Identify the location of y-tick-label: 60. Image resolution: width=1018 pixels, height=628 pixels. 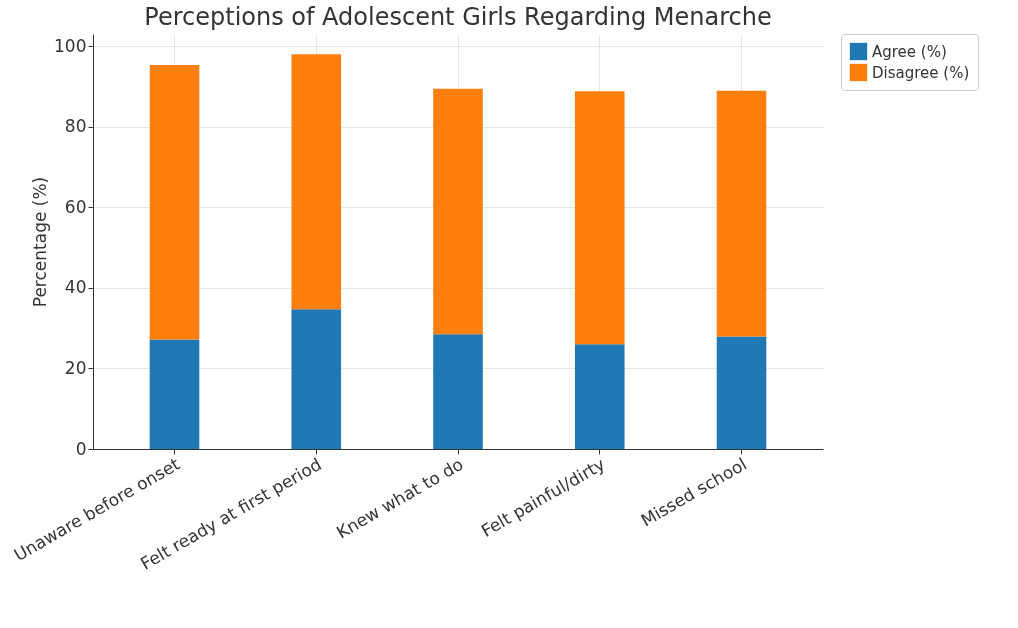
(75, 206).